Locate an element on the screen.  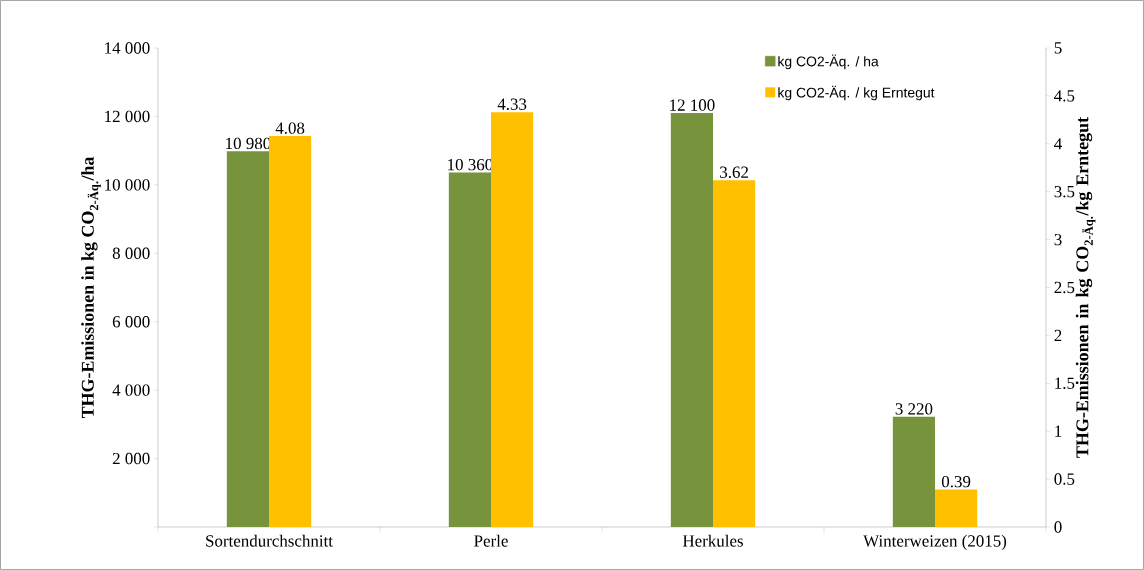
bar is located at coordinates (914, 471).